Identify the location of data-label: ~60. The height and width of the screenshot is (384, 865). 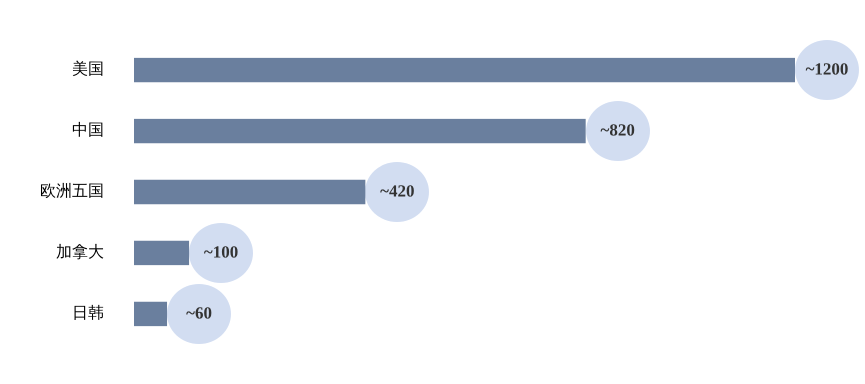
(199, 312).